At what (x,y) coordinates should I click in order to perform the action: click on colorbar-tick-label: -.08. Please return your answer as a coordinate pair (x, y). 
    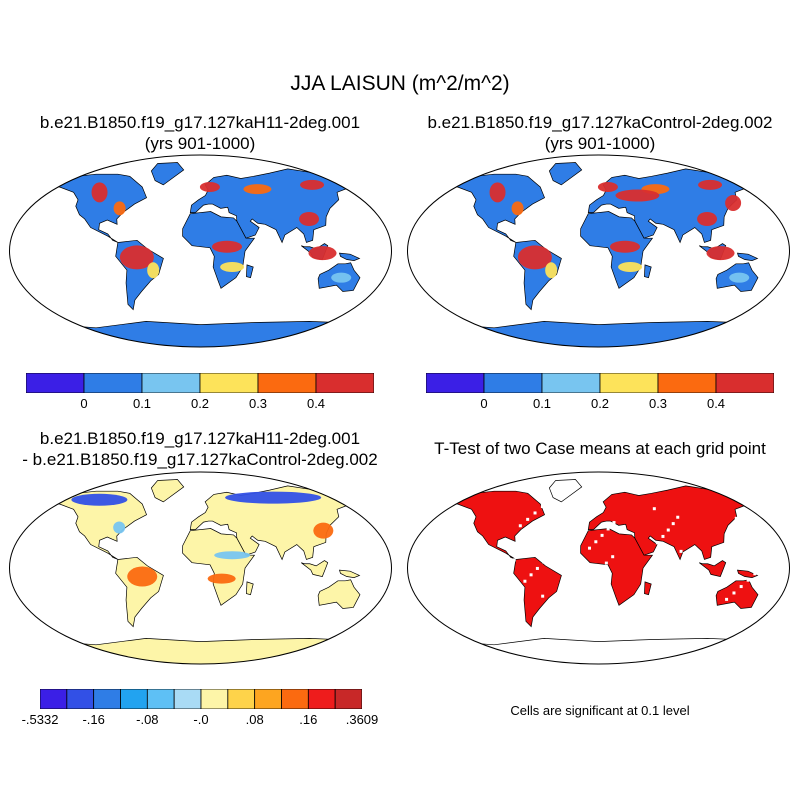
    Looking at the image, I should click on (147, 719).